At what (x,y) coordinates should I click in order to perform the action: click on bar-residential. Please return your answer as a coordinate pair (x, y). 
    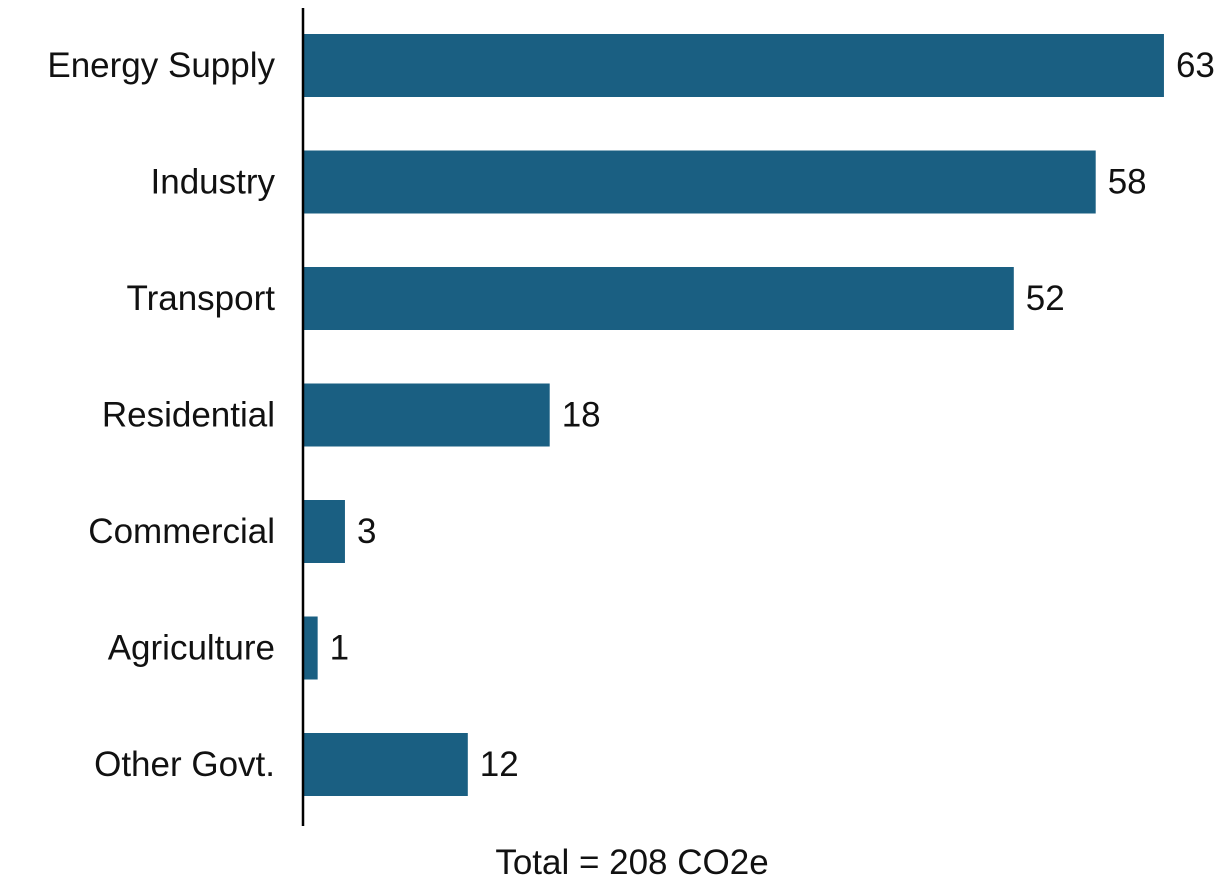
    Looking at the image, I should click on (427, 415).